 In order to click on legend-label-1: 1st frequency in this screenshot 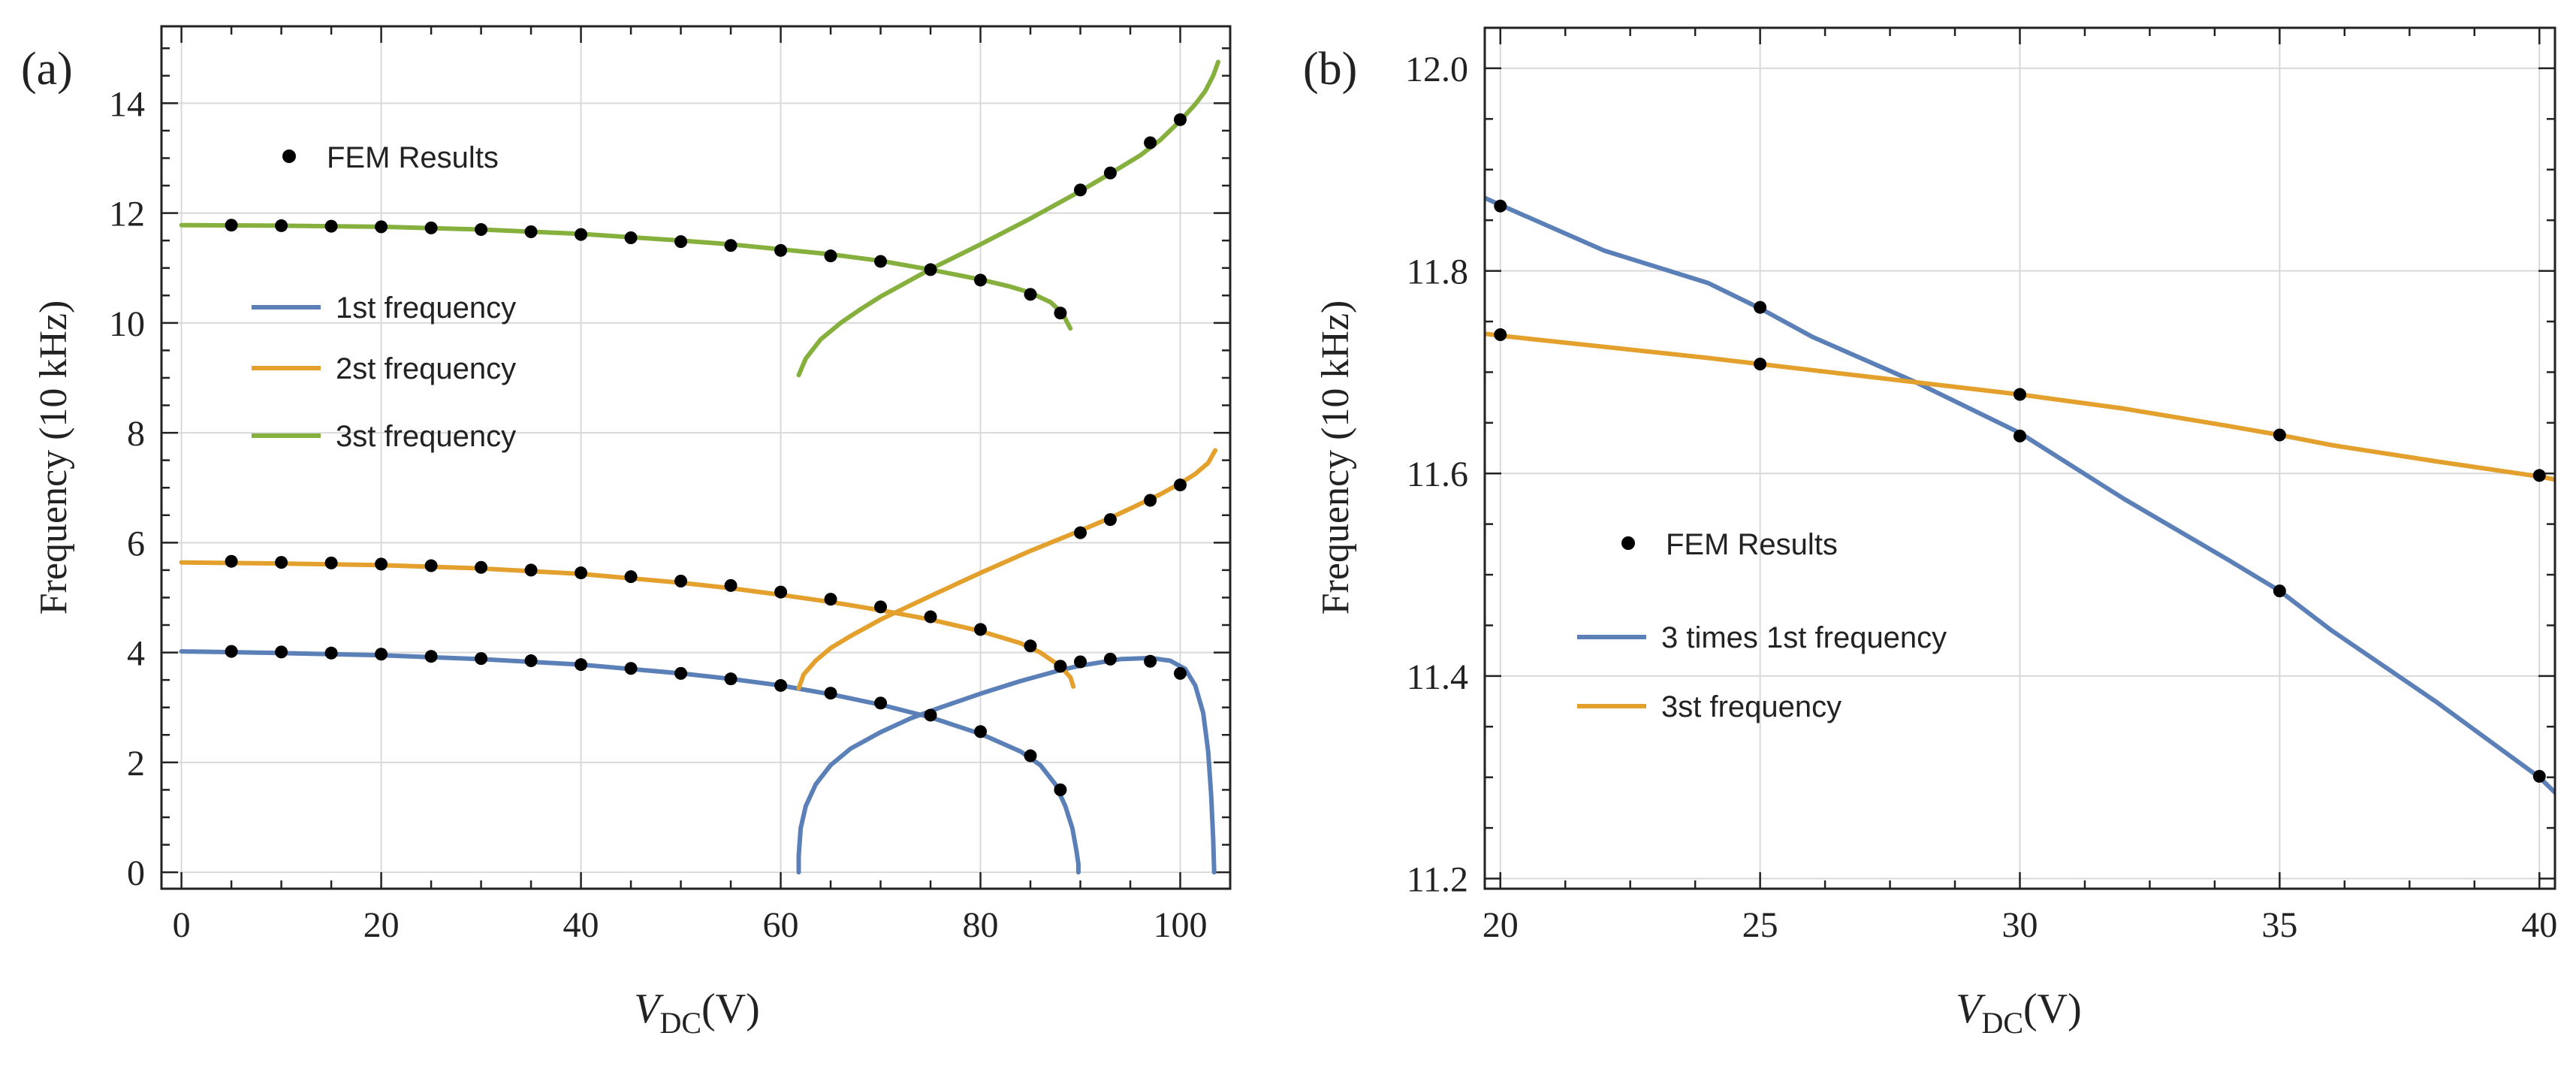, I will do `click(426, 308)`.